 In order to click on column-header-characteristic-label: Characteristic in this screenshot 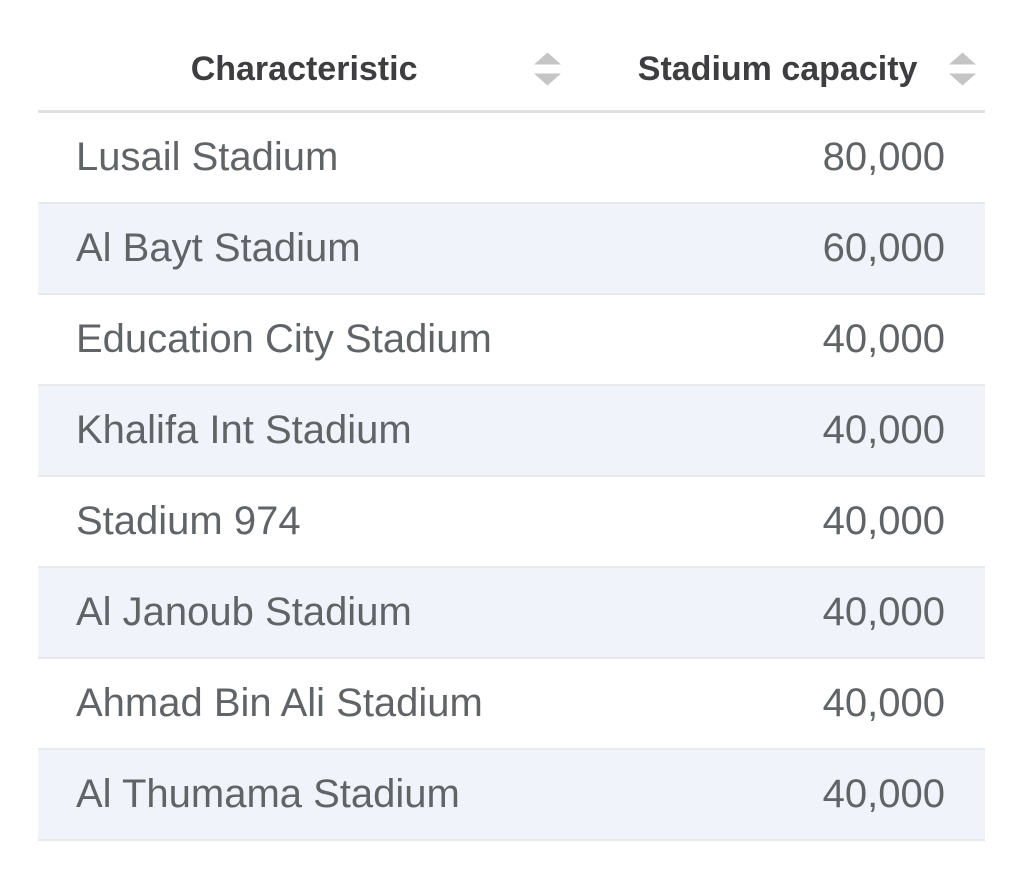, I will do `click(304, 68)`.